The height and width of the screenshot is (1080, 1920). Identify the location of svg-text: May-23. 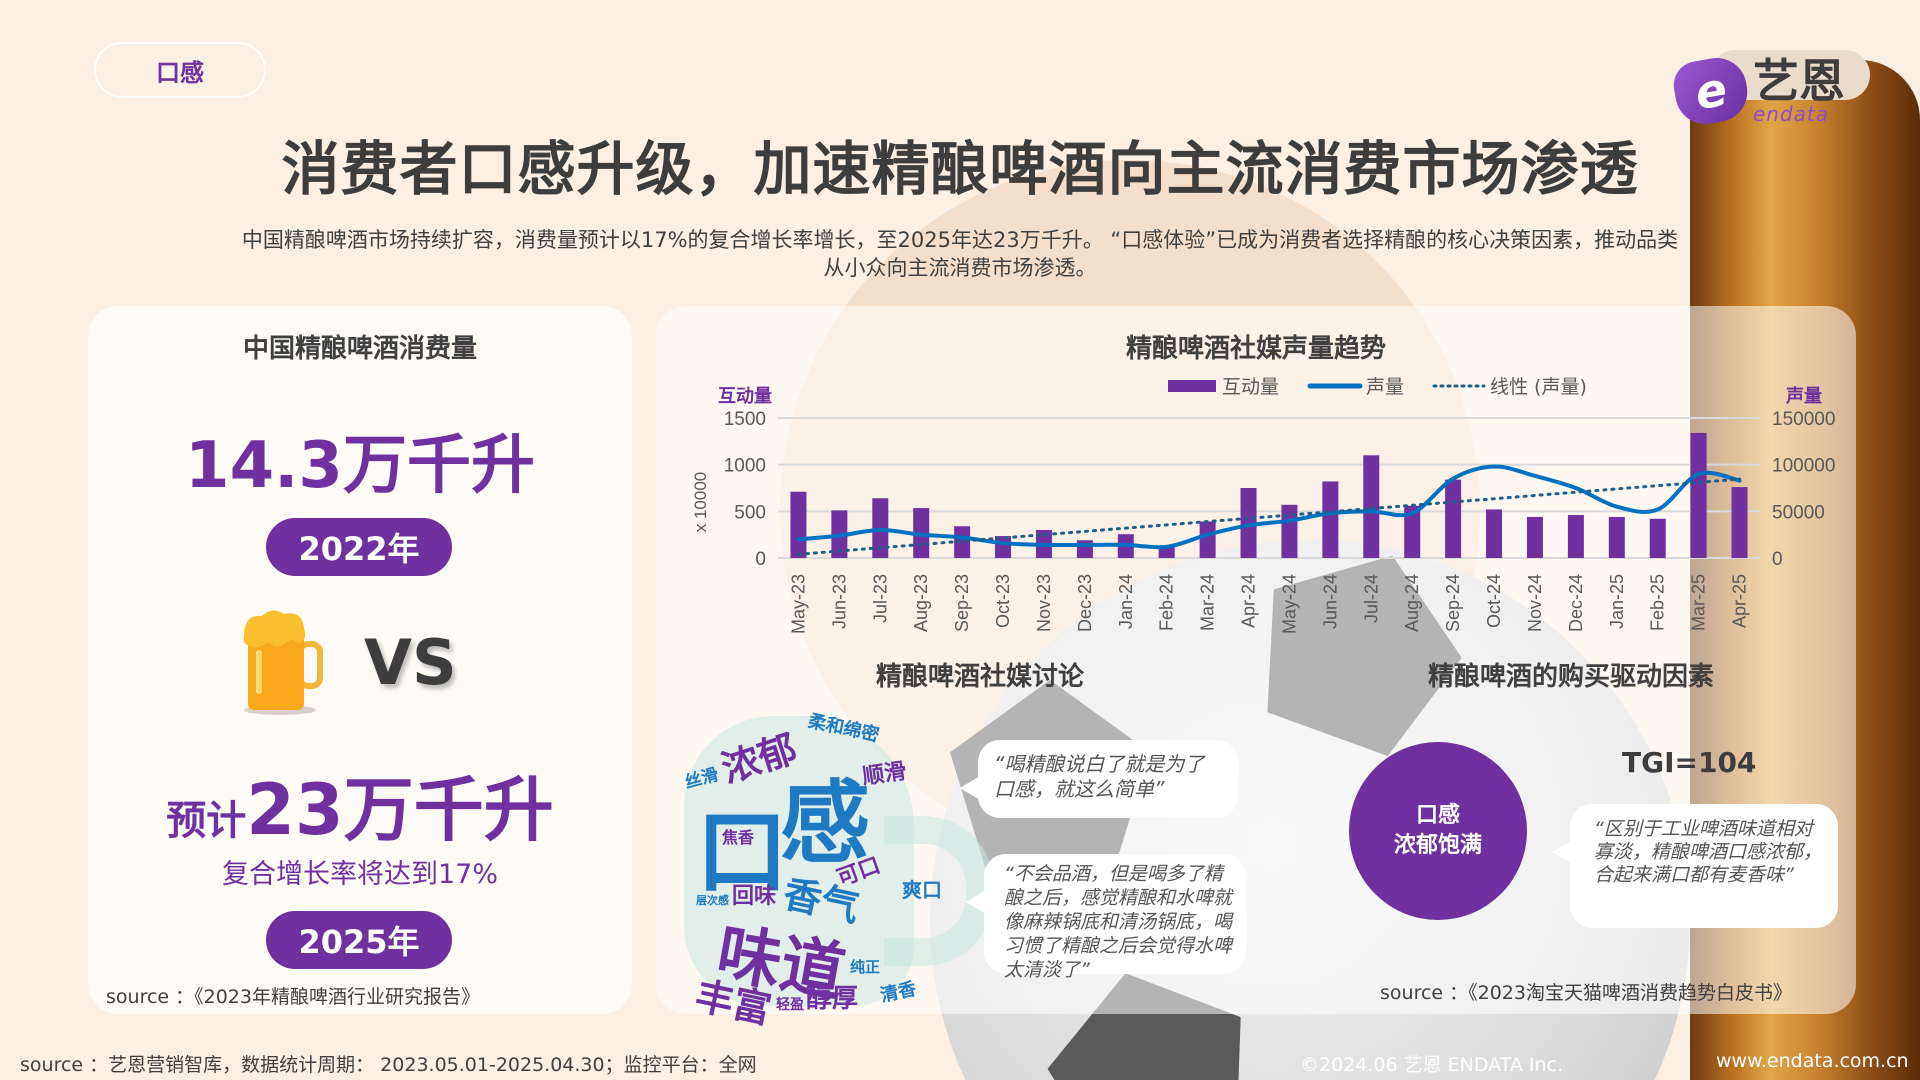
(798, 604).